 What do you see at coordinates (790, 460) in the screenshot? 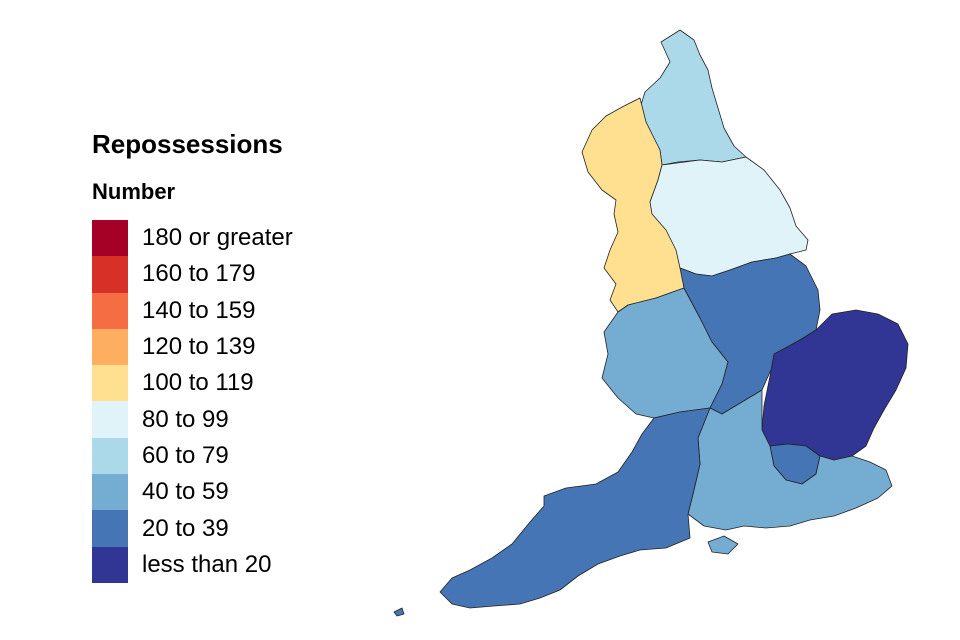
I see `region-south-east` at bounding box center [790, 460].